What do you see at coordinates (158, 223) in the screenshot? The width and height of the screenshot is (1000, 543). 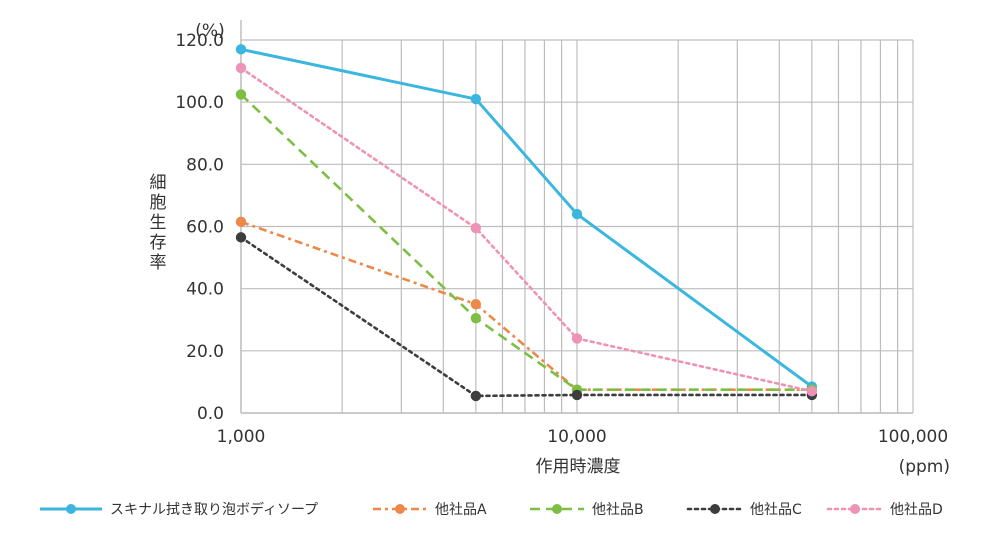 I see `y-axis-title: 細胞生存率` at bounding box center [158, 223].